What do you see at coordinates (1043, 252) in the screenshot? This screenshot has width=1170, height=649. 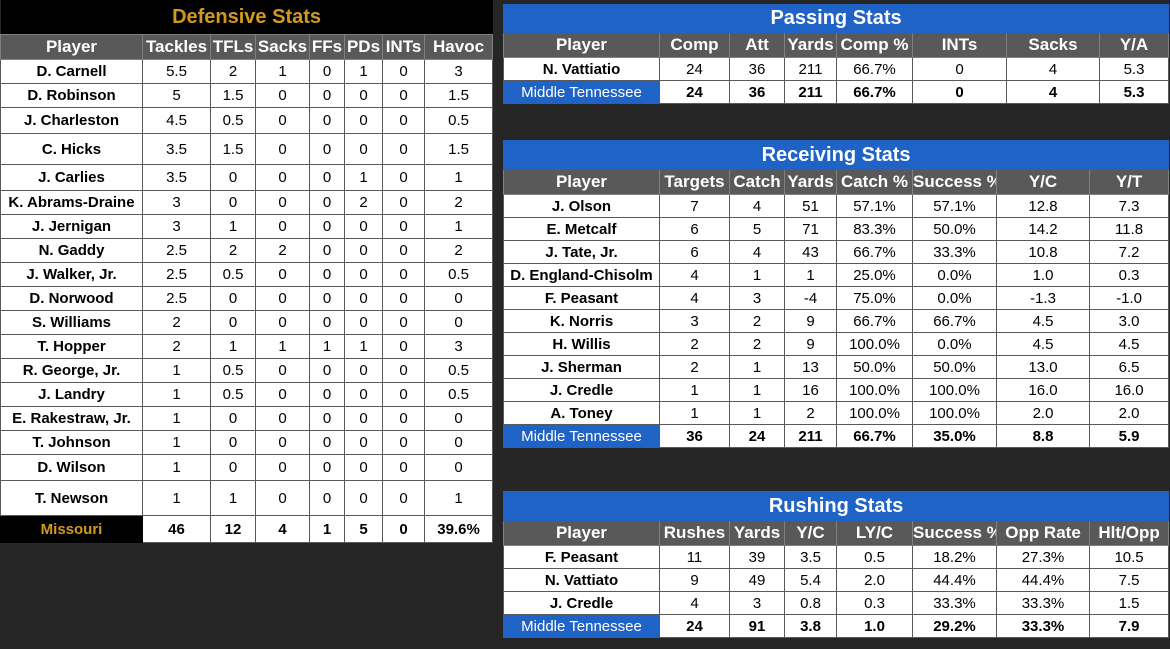 I see `stat-cell: 10.8` at bounding box center [1043, 252].